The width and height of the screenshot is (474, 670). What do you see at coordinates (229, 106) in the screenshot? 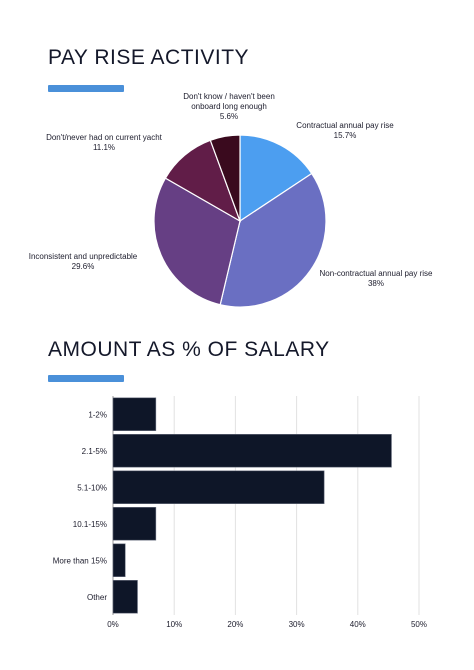
I see `pie-label-dont-know-line-2: onboard long enough` at bounding box center [229, 106].